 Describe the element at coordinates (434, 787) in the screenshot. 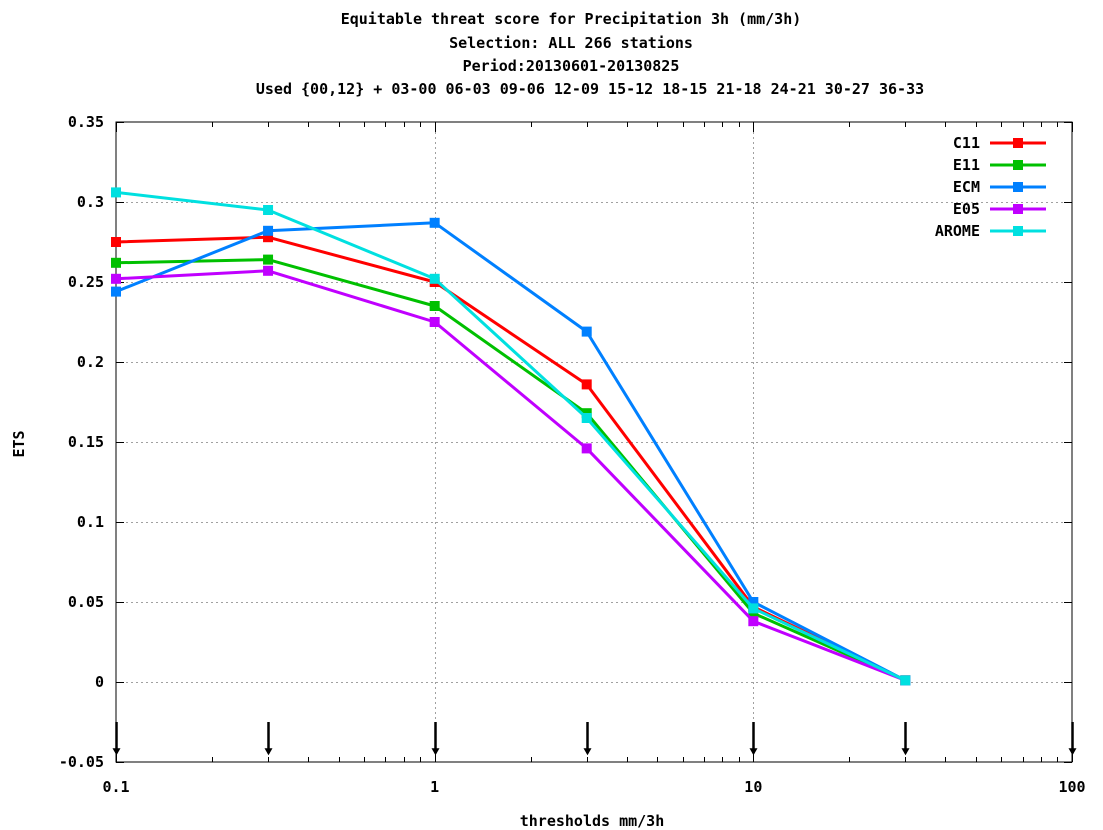

I see `x-tick-label: 1` at that location.